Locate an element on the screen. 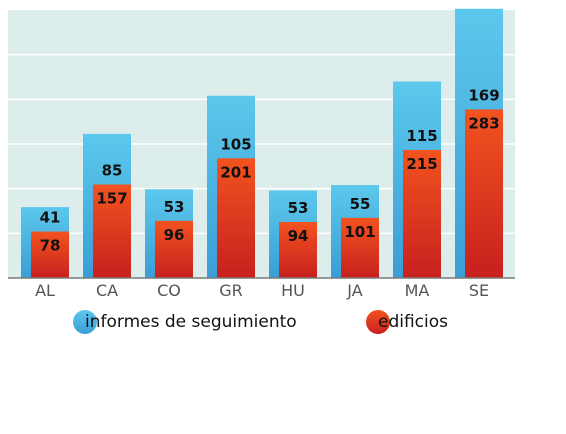  data-label-edificios: 283 is located at coordinates (483, 123).